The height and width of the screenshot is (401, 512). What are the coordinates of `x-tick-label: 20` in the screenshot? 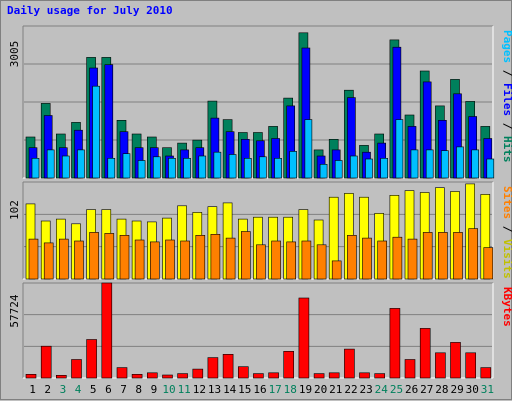 It's located at (320, 389).